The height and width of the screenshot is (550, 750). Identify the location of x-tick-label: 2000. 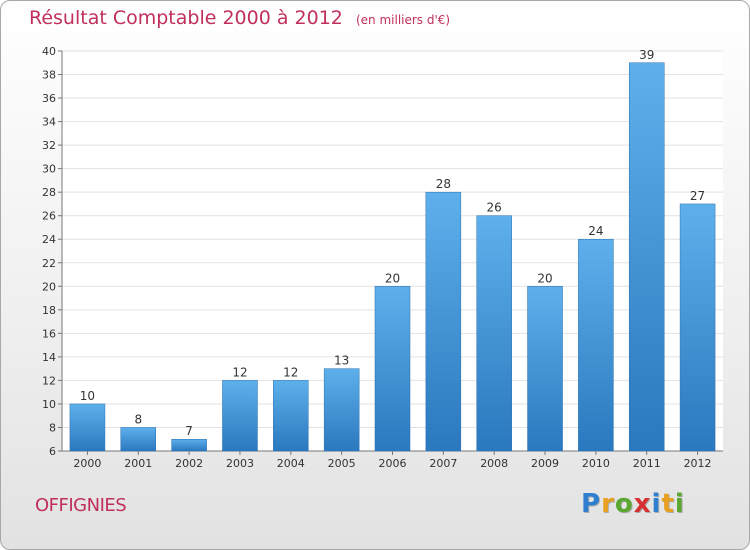
(87, 463).